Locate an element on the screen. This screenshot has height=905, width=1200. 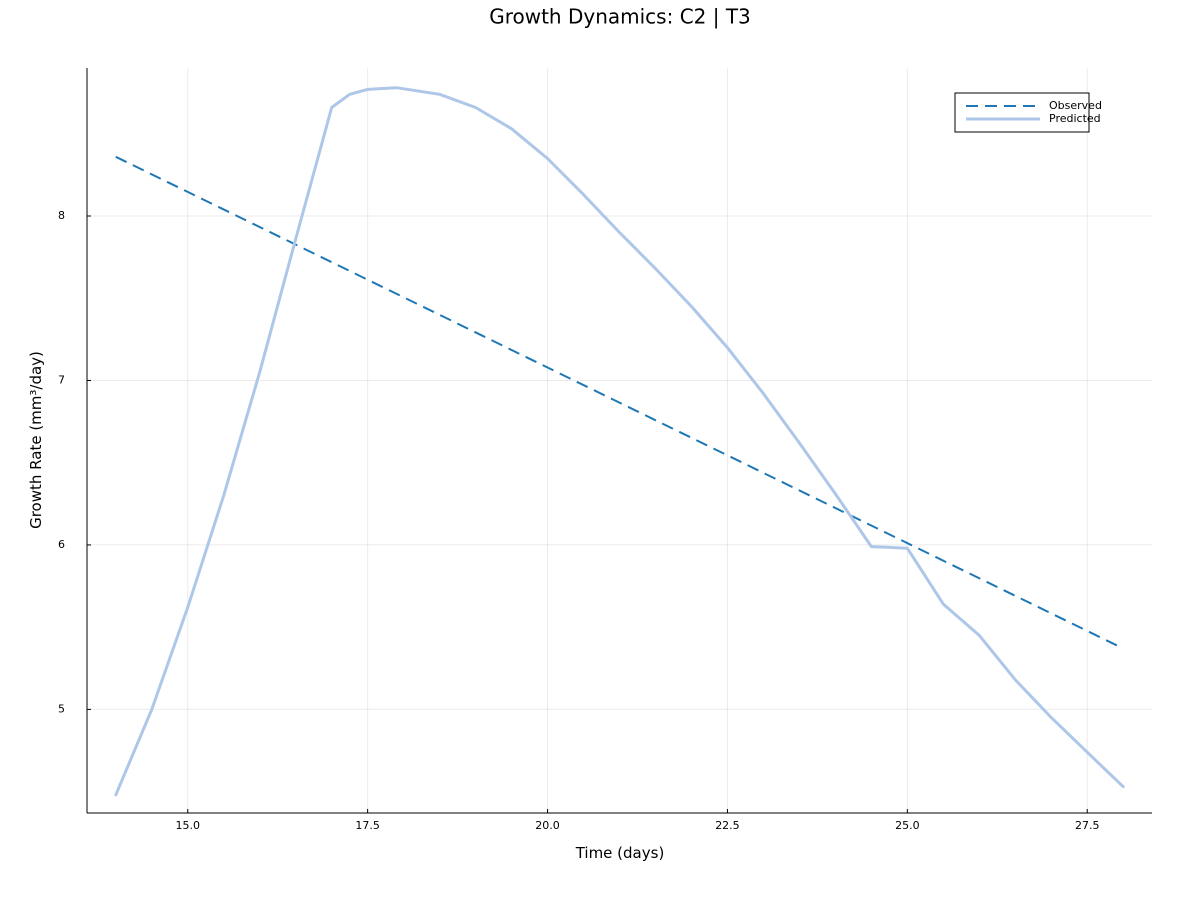
y-tick-label: 7 is located at coordinates (61, 379).